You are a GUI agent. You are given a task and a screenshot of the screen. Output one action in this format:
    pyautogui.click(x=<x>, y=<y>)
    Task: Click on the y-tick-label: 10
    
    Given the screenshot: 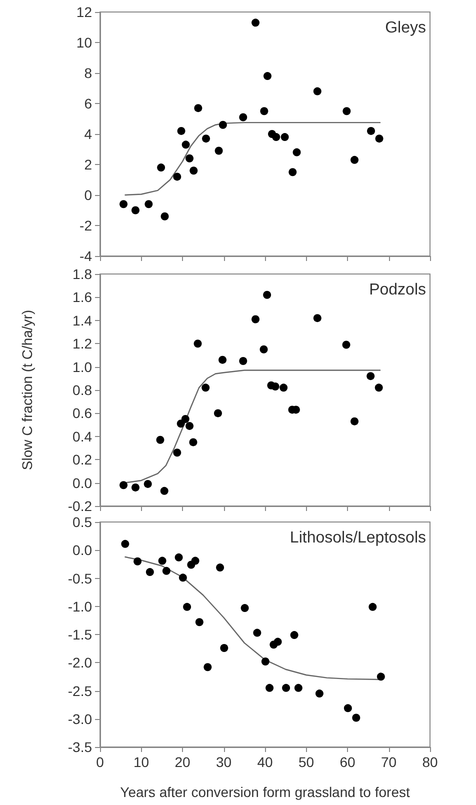 What is the action you would take?
    pyautogui.click(x=84, y=42)
    